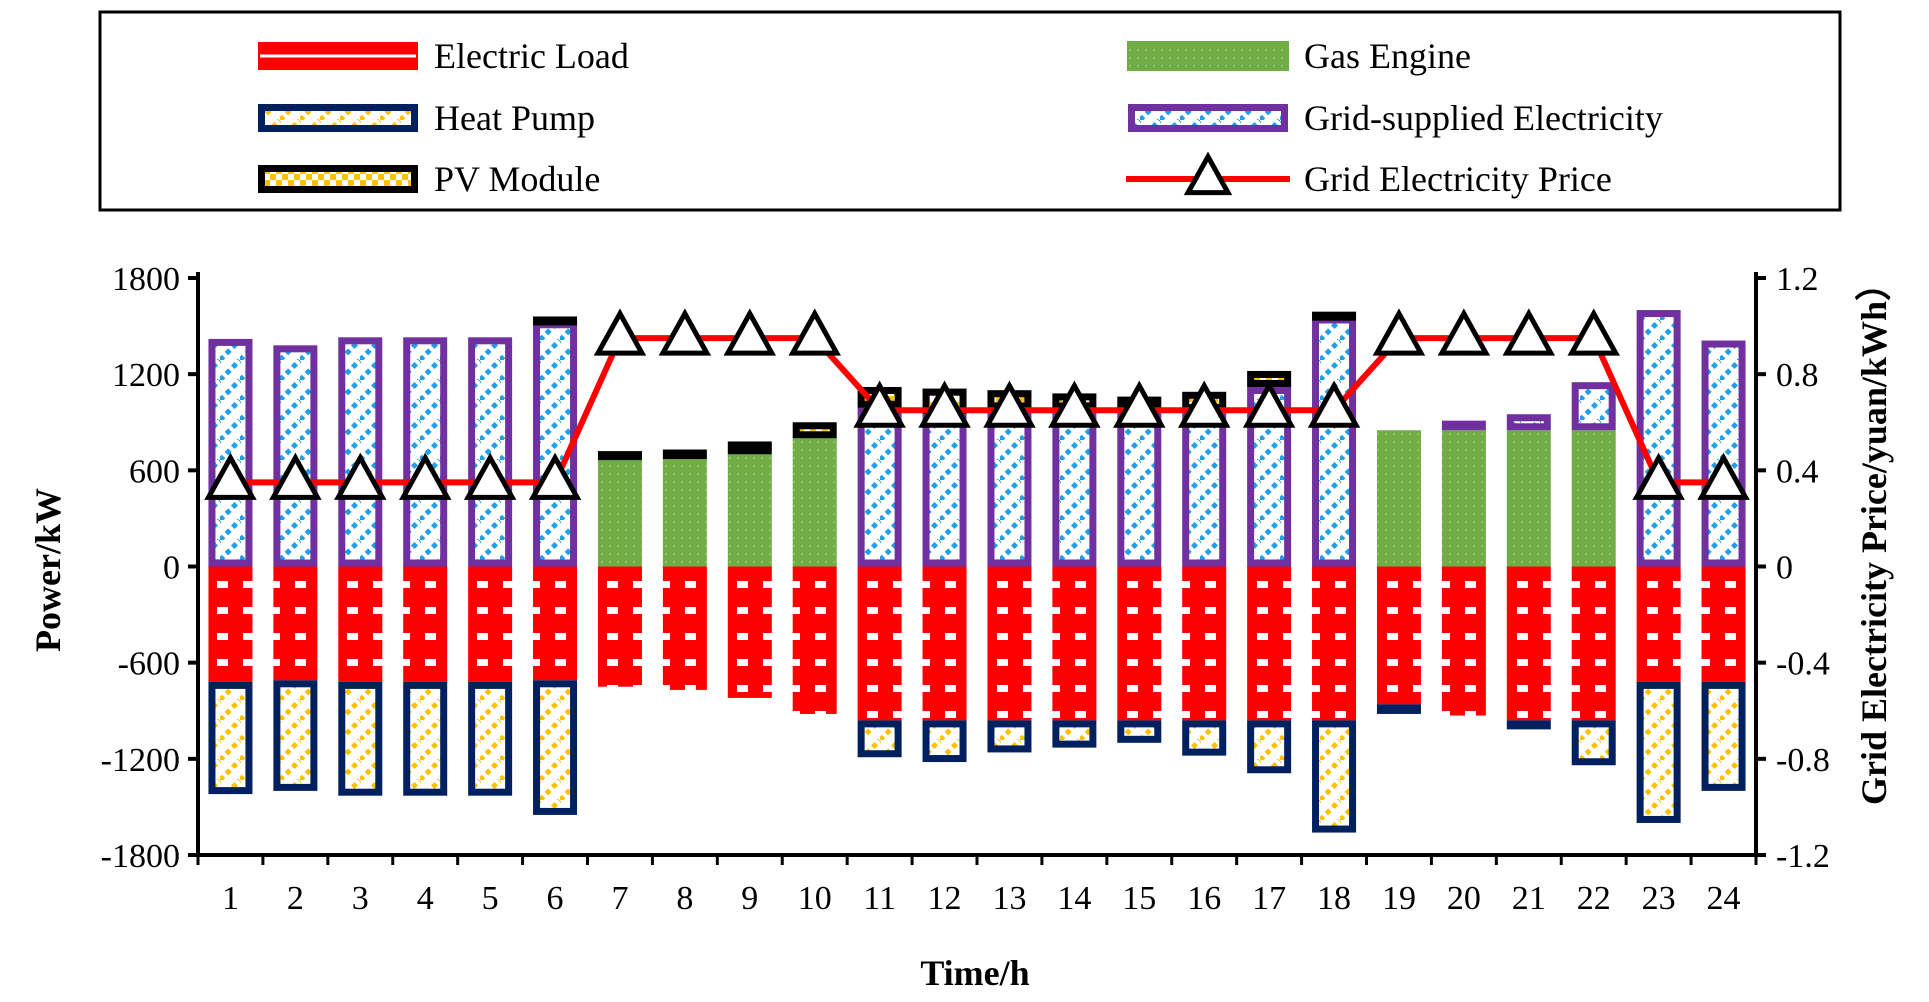  Describe the element at coordinates (1464, 898) in the screenshot. I see `x-tick-label: 20` at that location.